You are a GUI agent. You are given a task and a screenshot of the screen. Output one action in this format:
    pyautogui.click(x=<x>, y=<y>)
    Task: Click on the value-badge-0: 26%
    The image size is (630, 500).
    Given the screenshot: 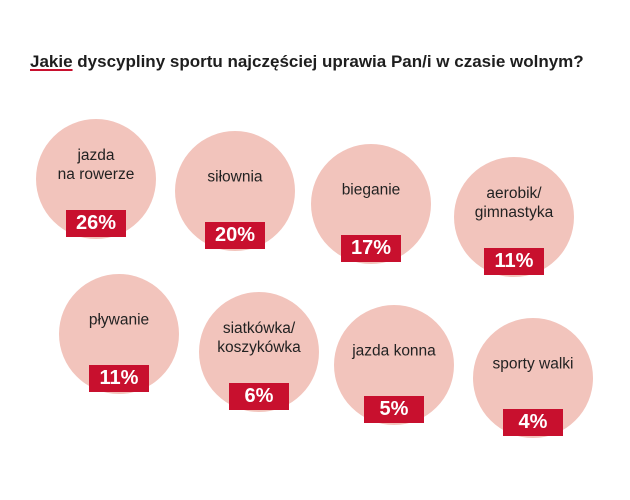 What is the action you would take?
    pyautogui.click(x=96, y=223)
    